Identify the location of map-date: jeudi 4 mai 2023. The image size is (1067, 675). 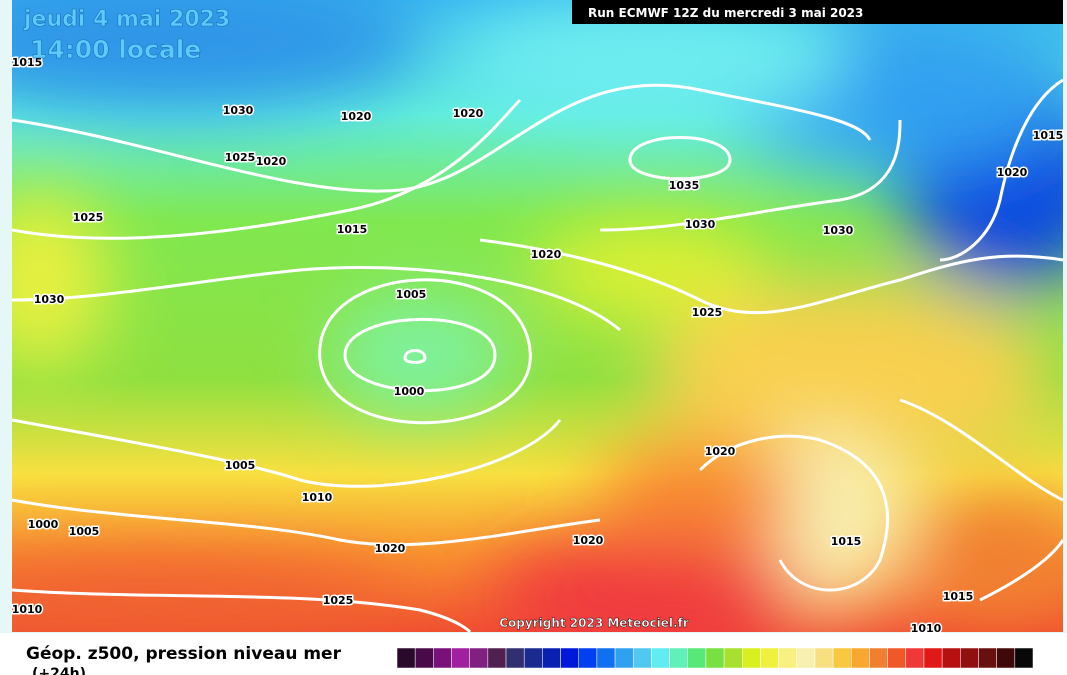
(126, 19).